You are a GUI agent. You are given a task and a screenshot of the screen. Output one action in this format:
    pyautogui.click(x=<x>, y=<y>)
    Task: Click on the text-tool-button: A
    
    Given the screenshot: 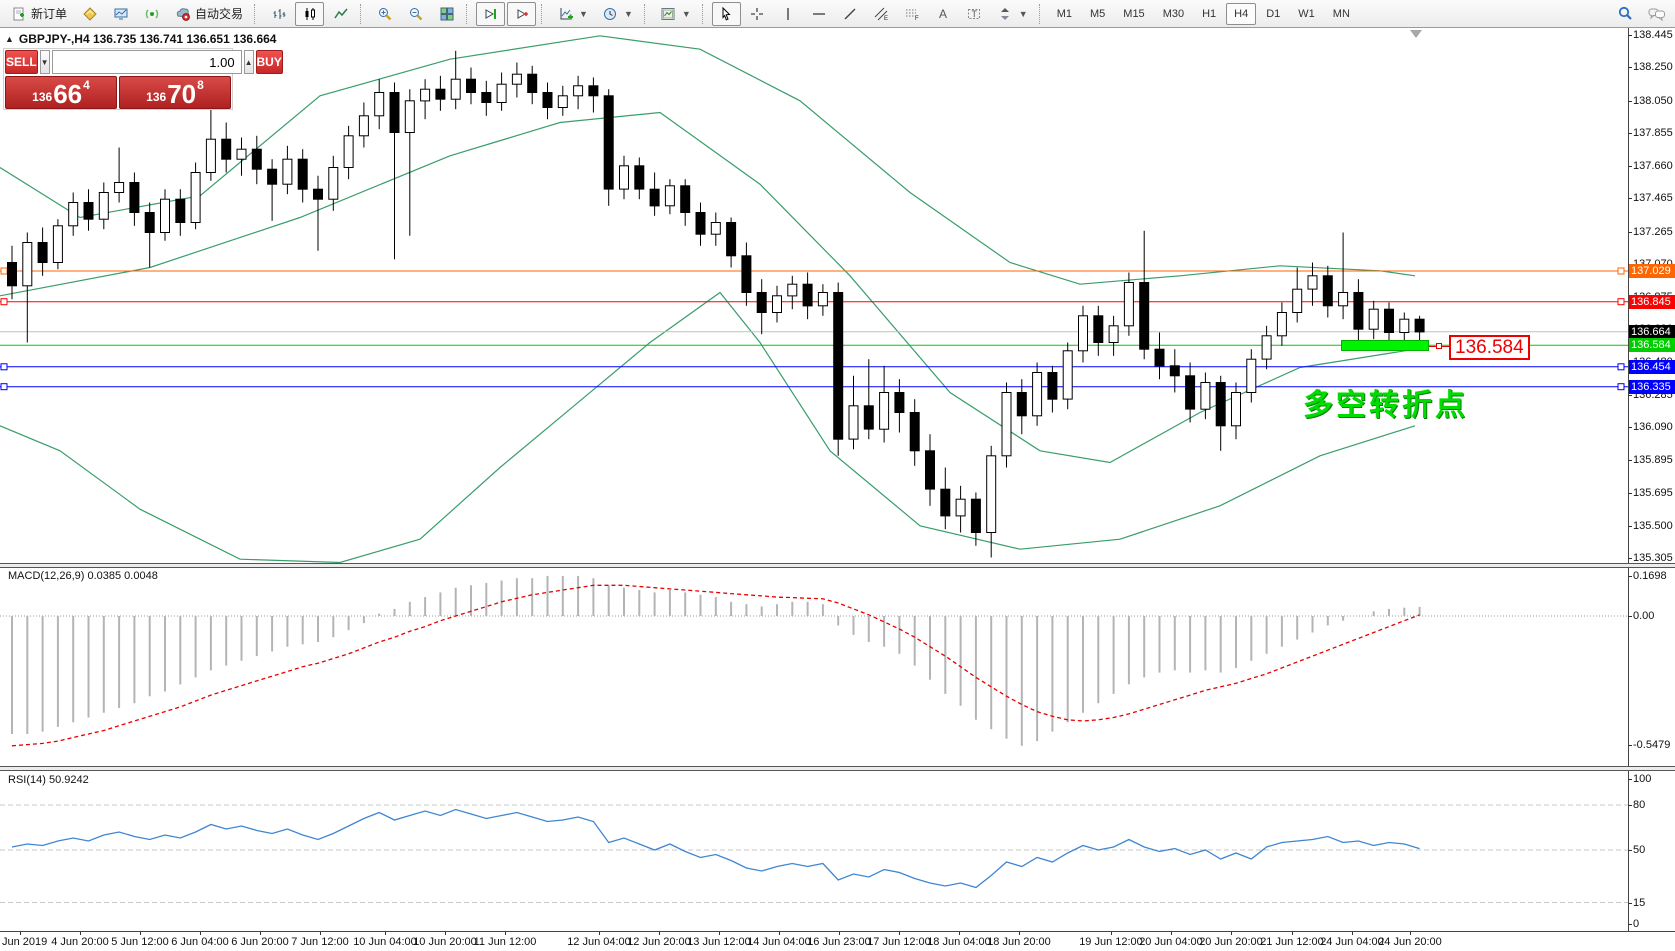 What is the action you would take?
    pyautogui.click(x=943, y=14)
    